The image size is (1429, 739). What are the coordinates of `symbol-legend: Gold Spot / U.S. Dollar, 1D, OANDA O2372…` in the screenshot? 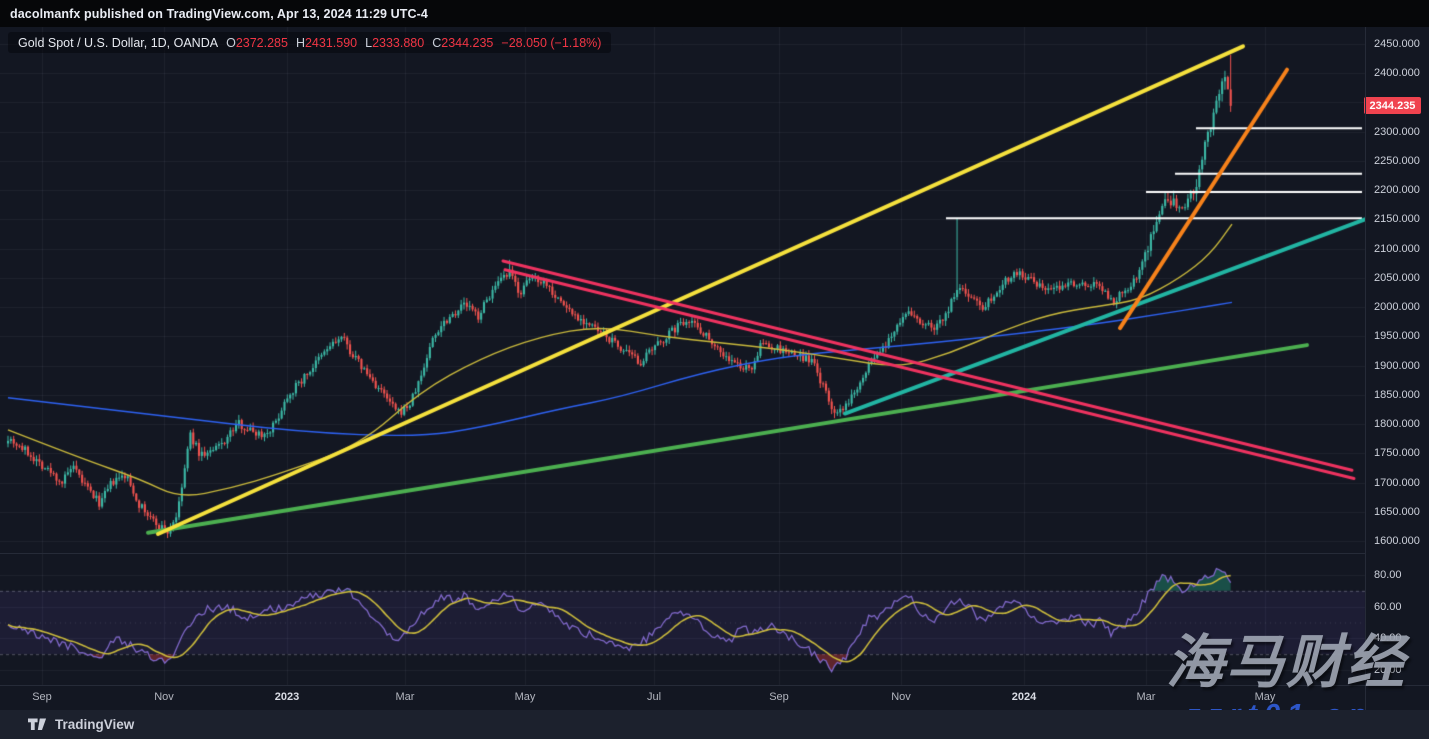 It's located at (310, 42).